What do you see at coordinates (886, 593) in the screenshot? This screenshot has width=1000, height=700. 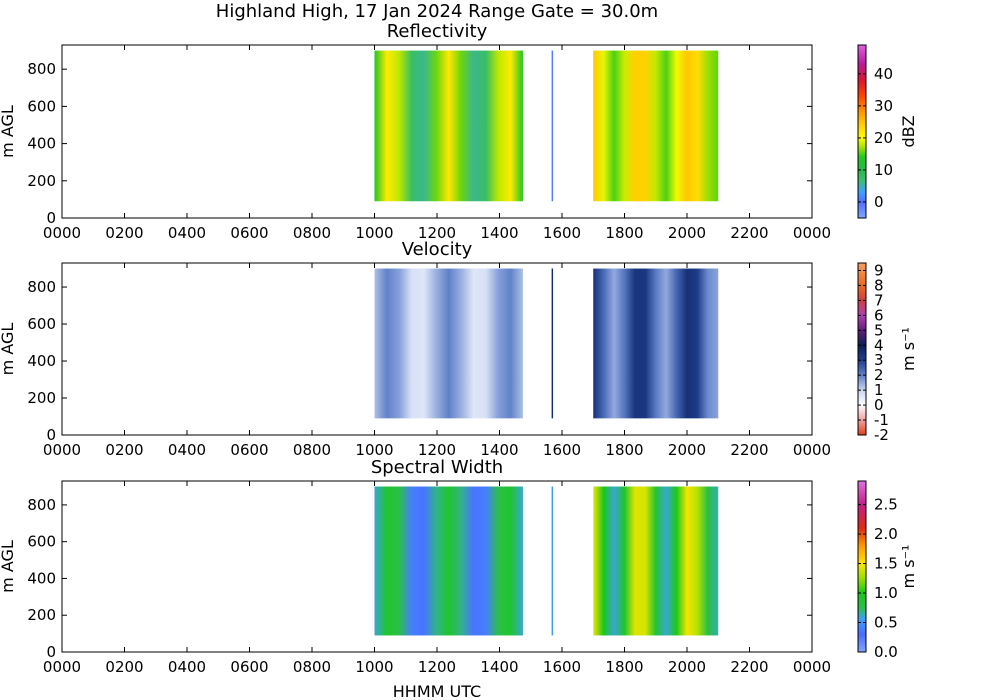 I see `colorbar-tick-label: 1.0` at bounding box center [886, 593].